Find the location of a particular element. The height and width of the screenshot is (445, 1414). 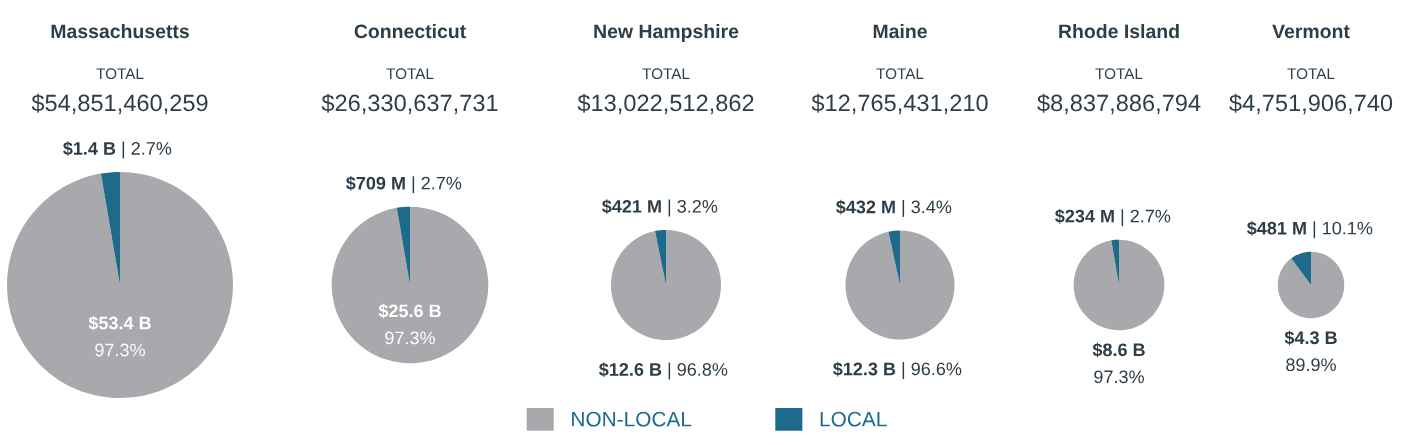

data-label: $709 M | 2.7% is located at coordinates (404, 184).